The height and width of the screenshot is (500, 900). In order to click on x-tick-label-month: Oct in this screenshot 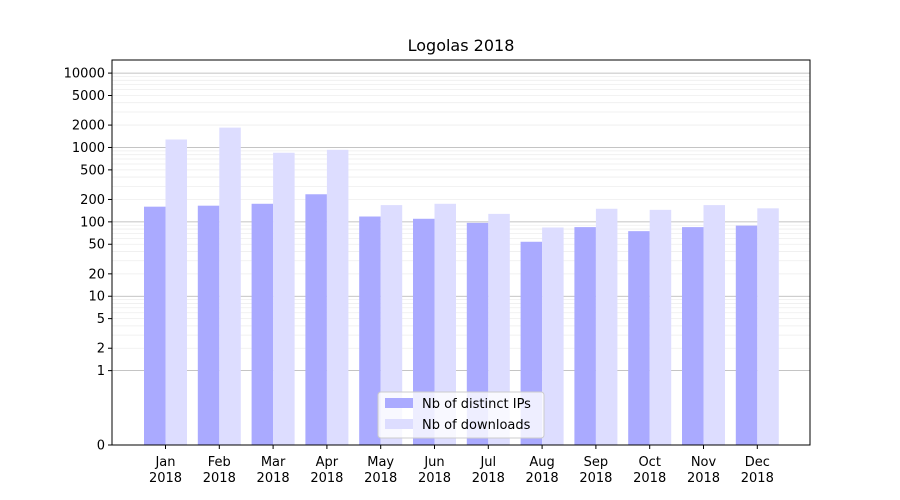, I will do `click(649, 462)`.